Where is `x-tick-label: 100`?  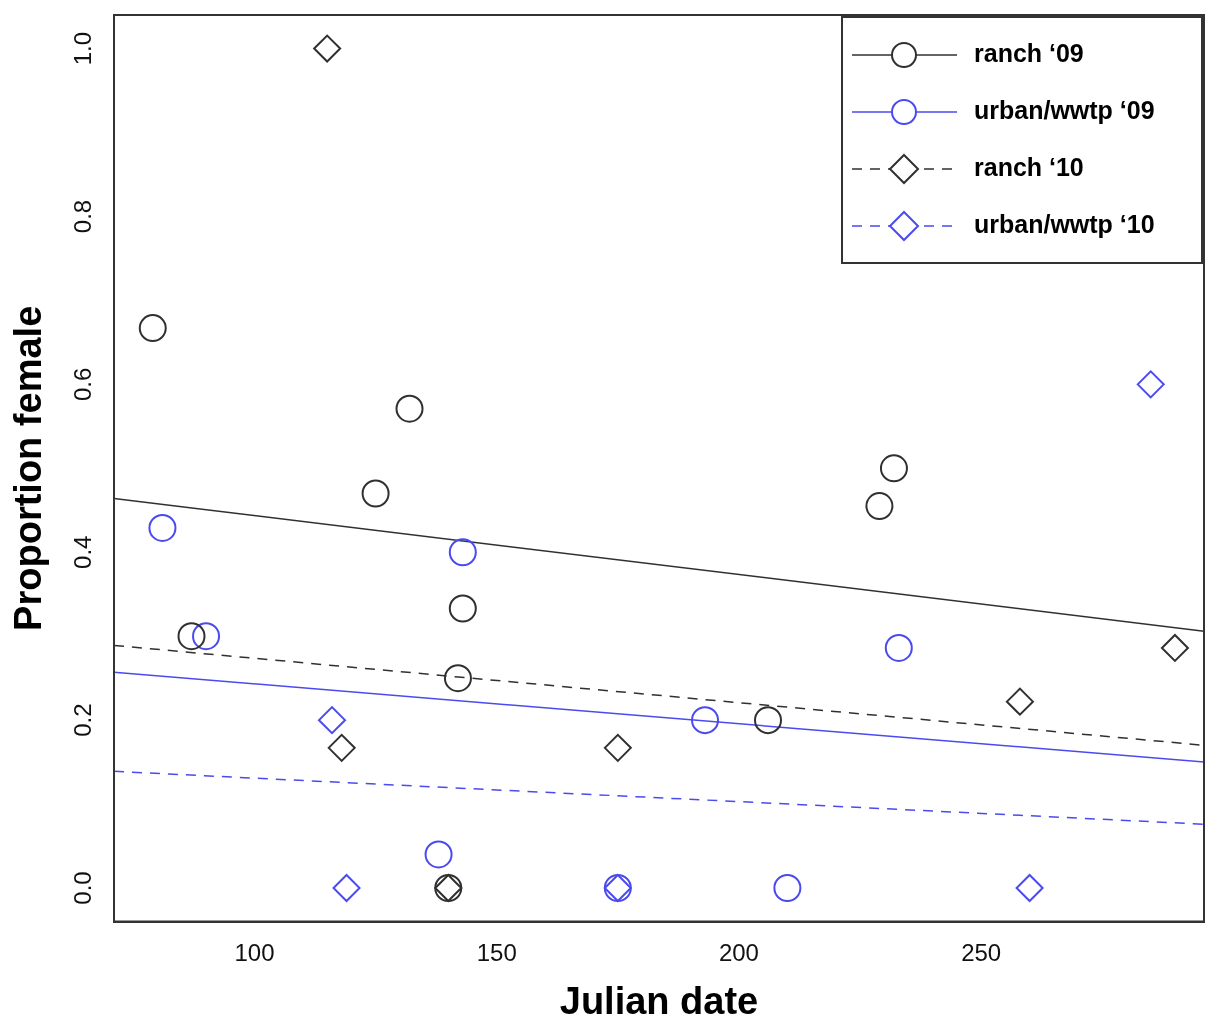
x-tick-label: 100 is located at coordinates (254, 952).